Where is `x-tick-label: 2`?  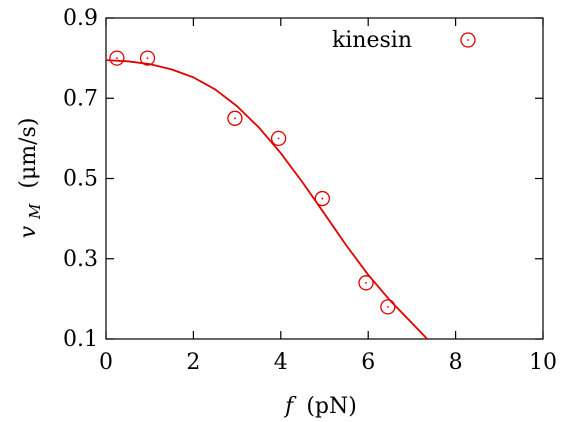 x-tick-label: 2 is located at coordinates (193, 362).